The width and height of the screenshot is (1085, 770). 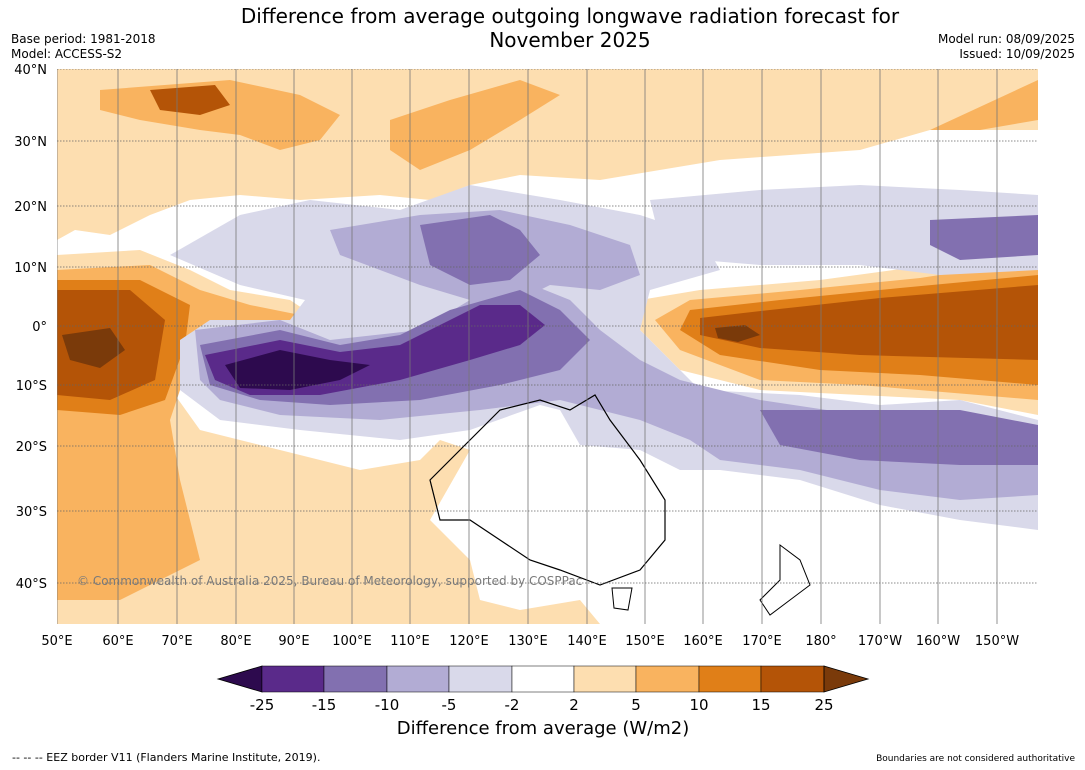 What do you see at coordinates (543, 728) in the screenshot?
I see `colorbar-label: Difference from average (W/m2)` at bounding box center [543, 728].